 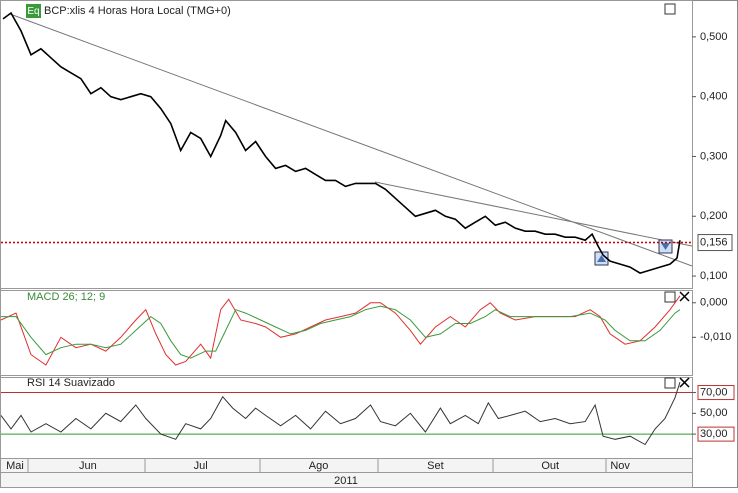 I want to click on month-axis, so click(x=346, y=465).